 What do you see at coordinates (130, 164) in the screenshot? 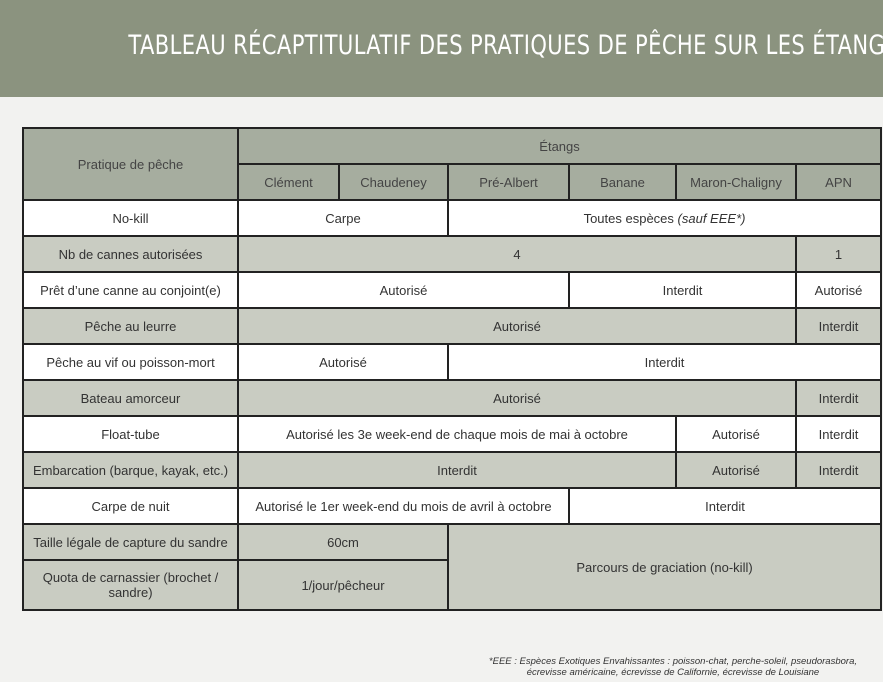
I see `header-practice: Pratique de pêche` at bounding box center [130, 164].